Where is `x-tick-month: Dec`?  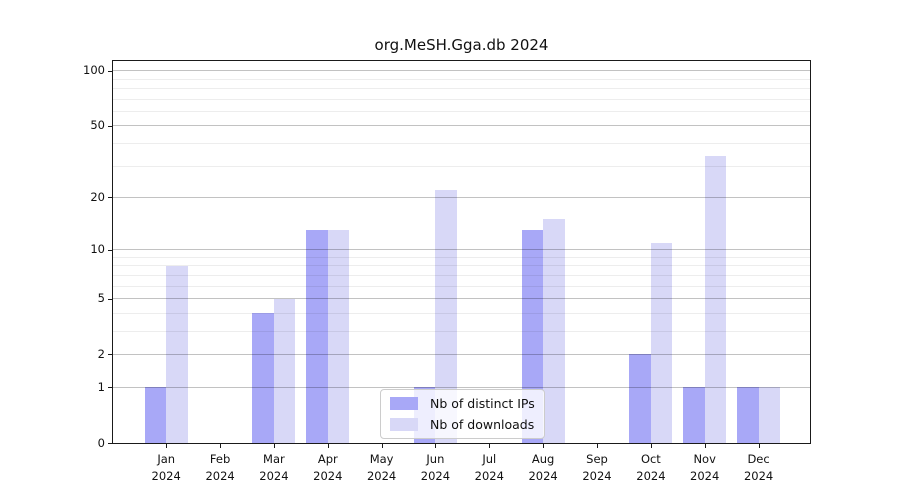
x-tick-month: Dec is located at coordinates (758, 459).